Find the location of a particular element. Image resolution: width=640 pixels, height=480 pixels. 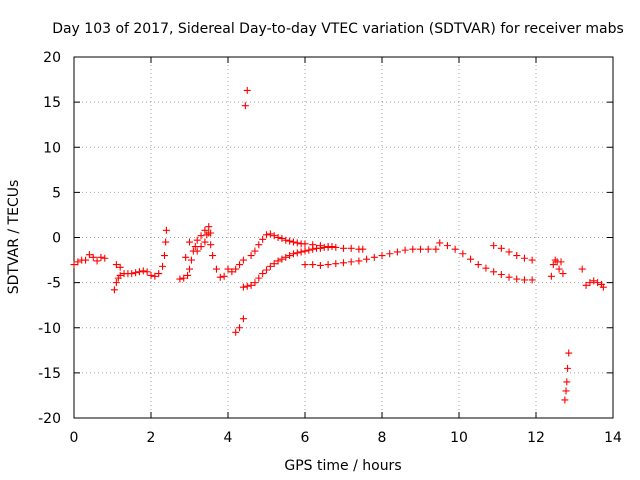

series-s9 is located at coordinates (287, 267).